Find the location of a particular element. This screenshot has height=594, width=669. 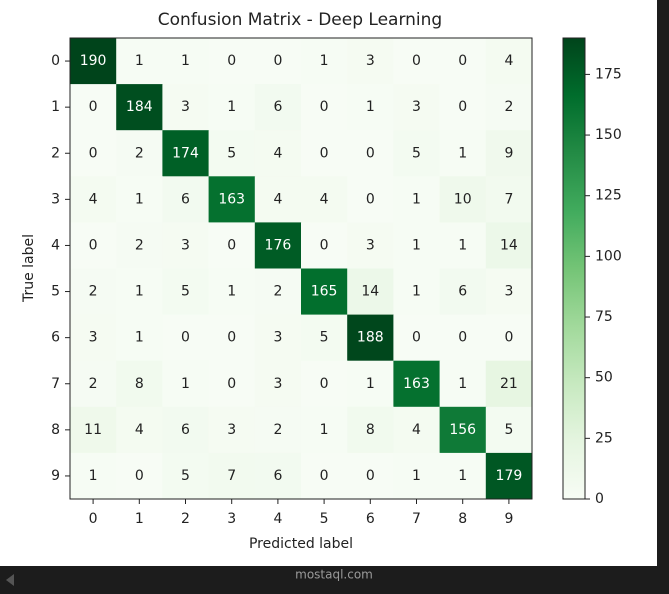

y-tick-label: 8 is located at coordinates (55, 430).